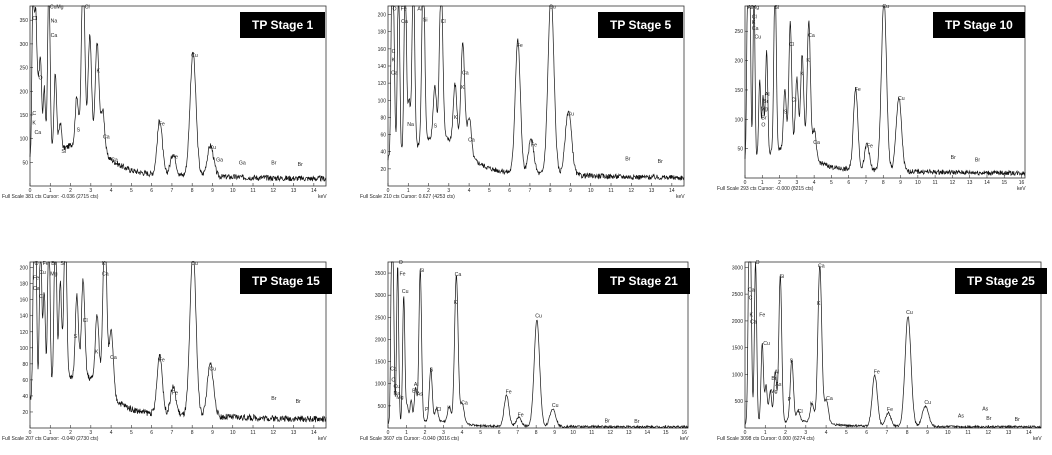 This screenshot has height=455, width=1052. What do you see at coordinates (416, 385) in the screenshot?
I see `element-tag: Al` at bounding box center [416, 385].